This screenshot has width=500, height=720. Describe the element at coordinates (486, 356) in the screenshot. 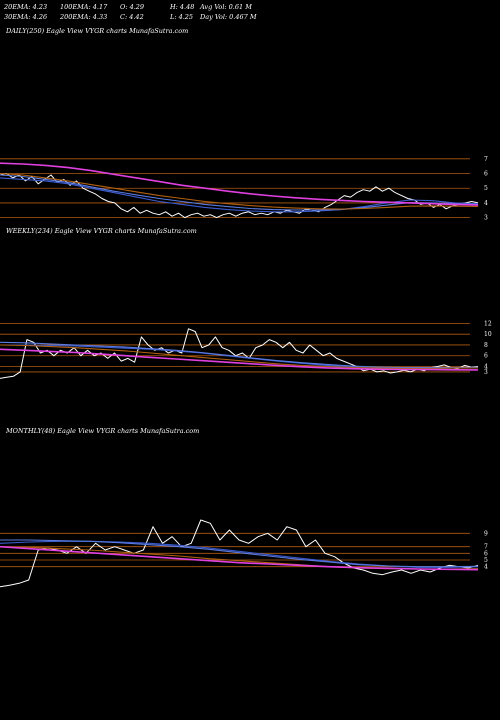

I see `weekly-y-tick-label: 6` at that location.